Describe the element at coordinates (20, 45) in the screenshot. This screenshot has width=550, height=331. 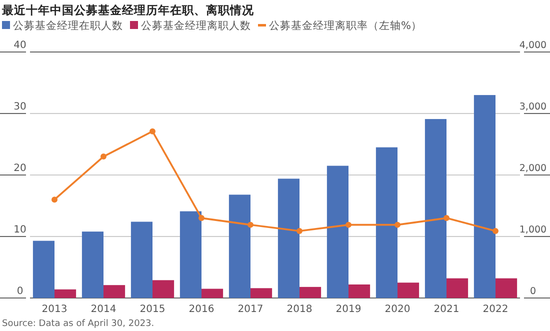
I see `y-tick-label: 40` at that location.